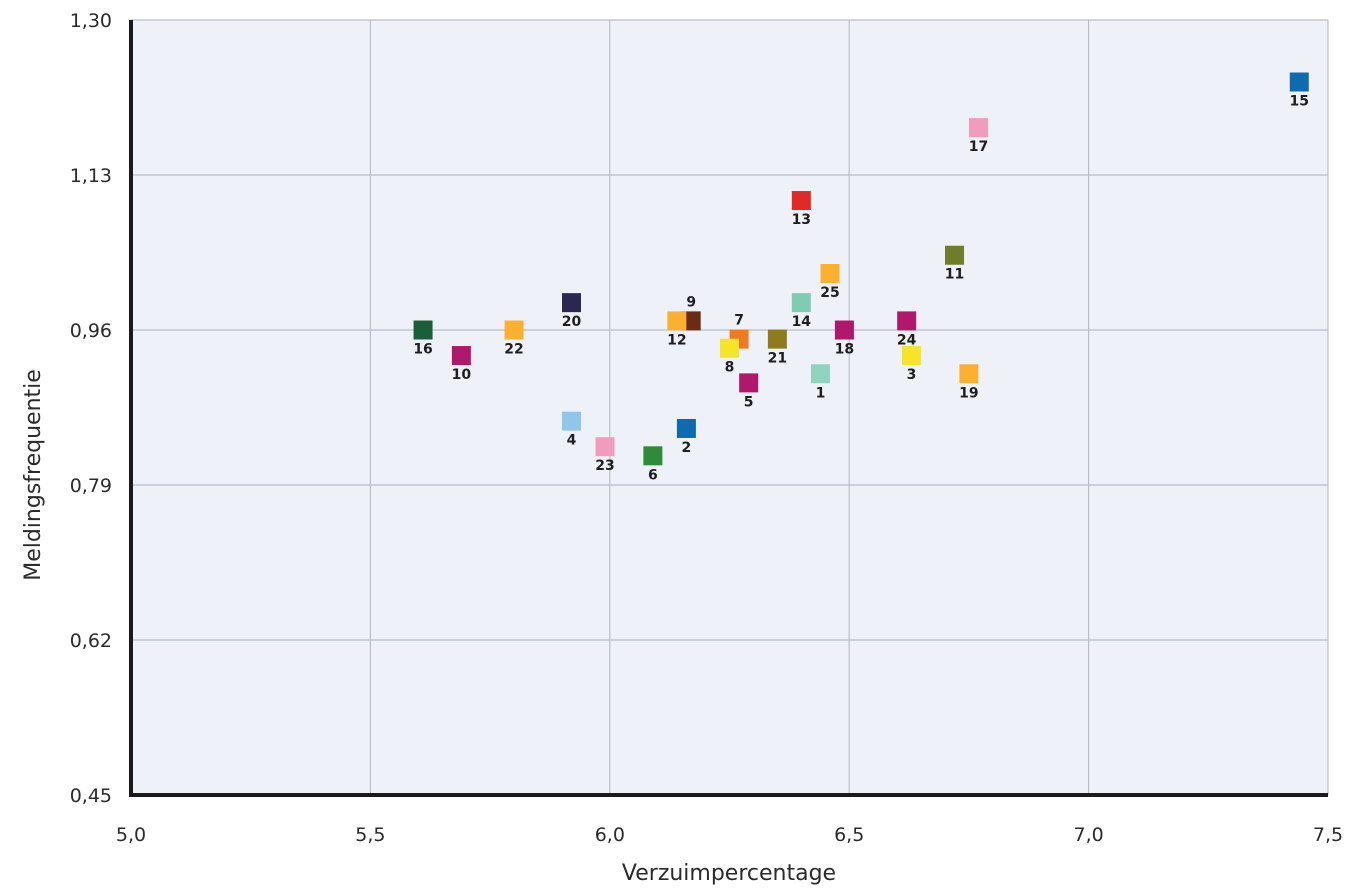 The width and height of the screenshot is (1348, 888). What do you see at coordinates (610, 835) in the screenshot?
I see `x-tick-label: 6,0` at bounding box center [610, 835].